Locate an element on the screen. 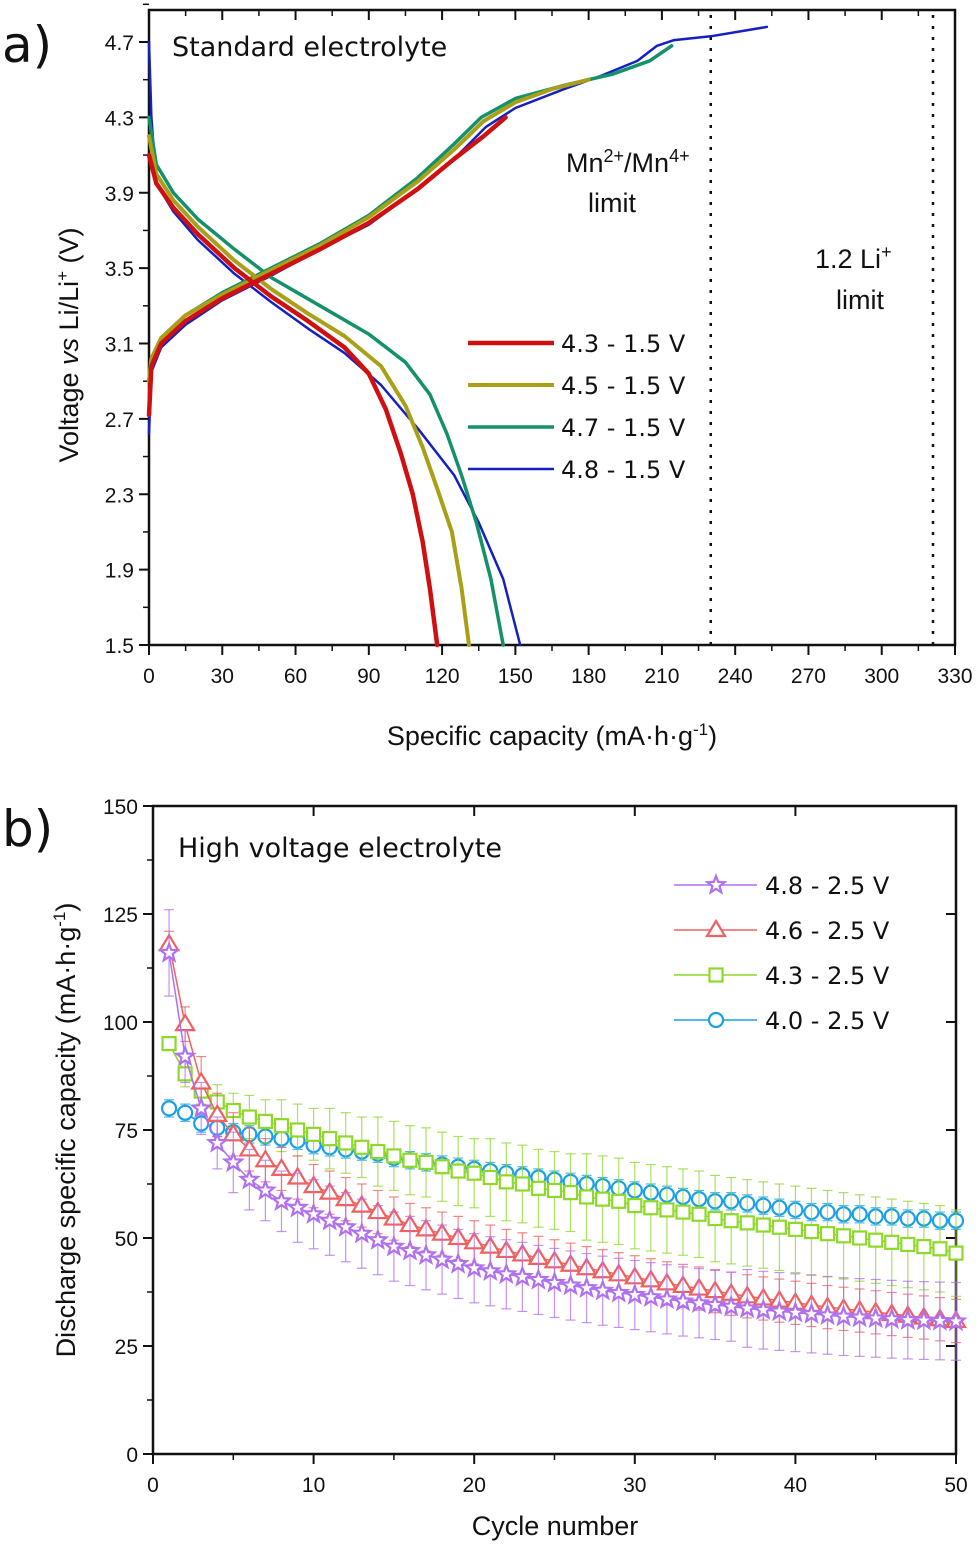  x-tick-label: 120 is located at coordinates (442, 676).